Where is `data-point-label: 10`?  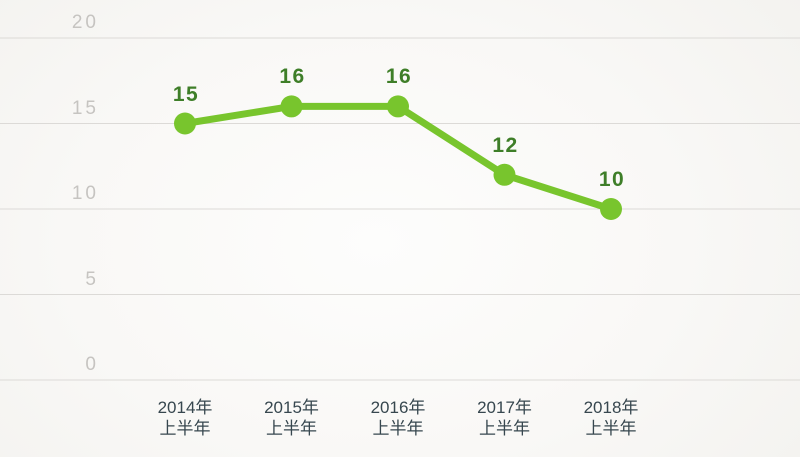 data-point-label: 10 is located at coordinates (612, 179).